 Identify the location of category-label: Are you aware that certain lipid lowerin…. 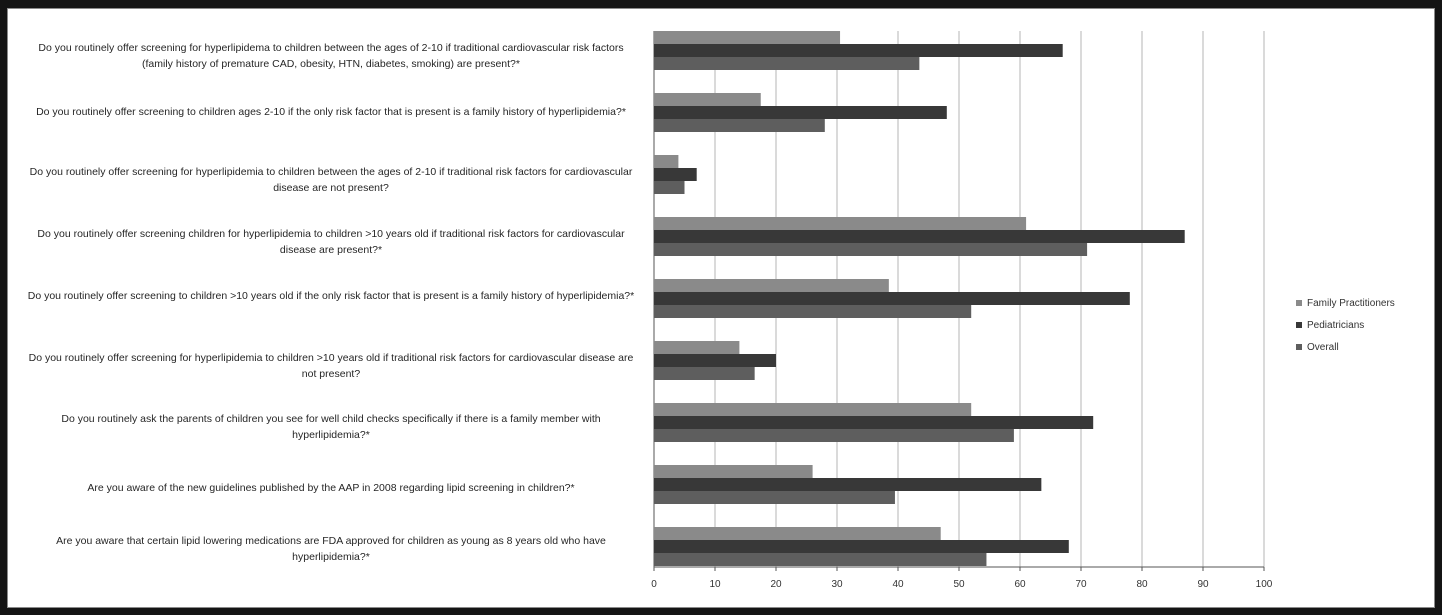
(331, 549).